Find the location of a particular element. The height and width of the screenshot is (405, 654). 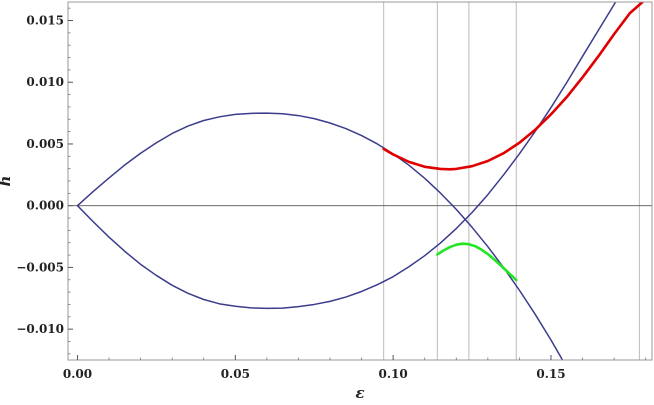

y-tick-label: −0.010 is located at coordinates (40, 329).